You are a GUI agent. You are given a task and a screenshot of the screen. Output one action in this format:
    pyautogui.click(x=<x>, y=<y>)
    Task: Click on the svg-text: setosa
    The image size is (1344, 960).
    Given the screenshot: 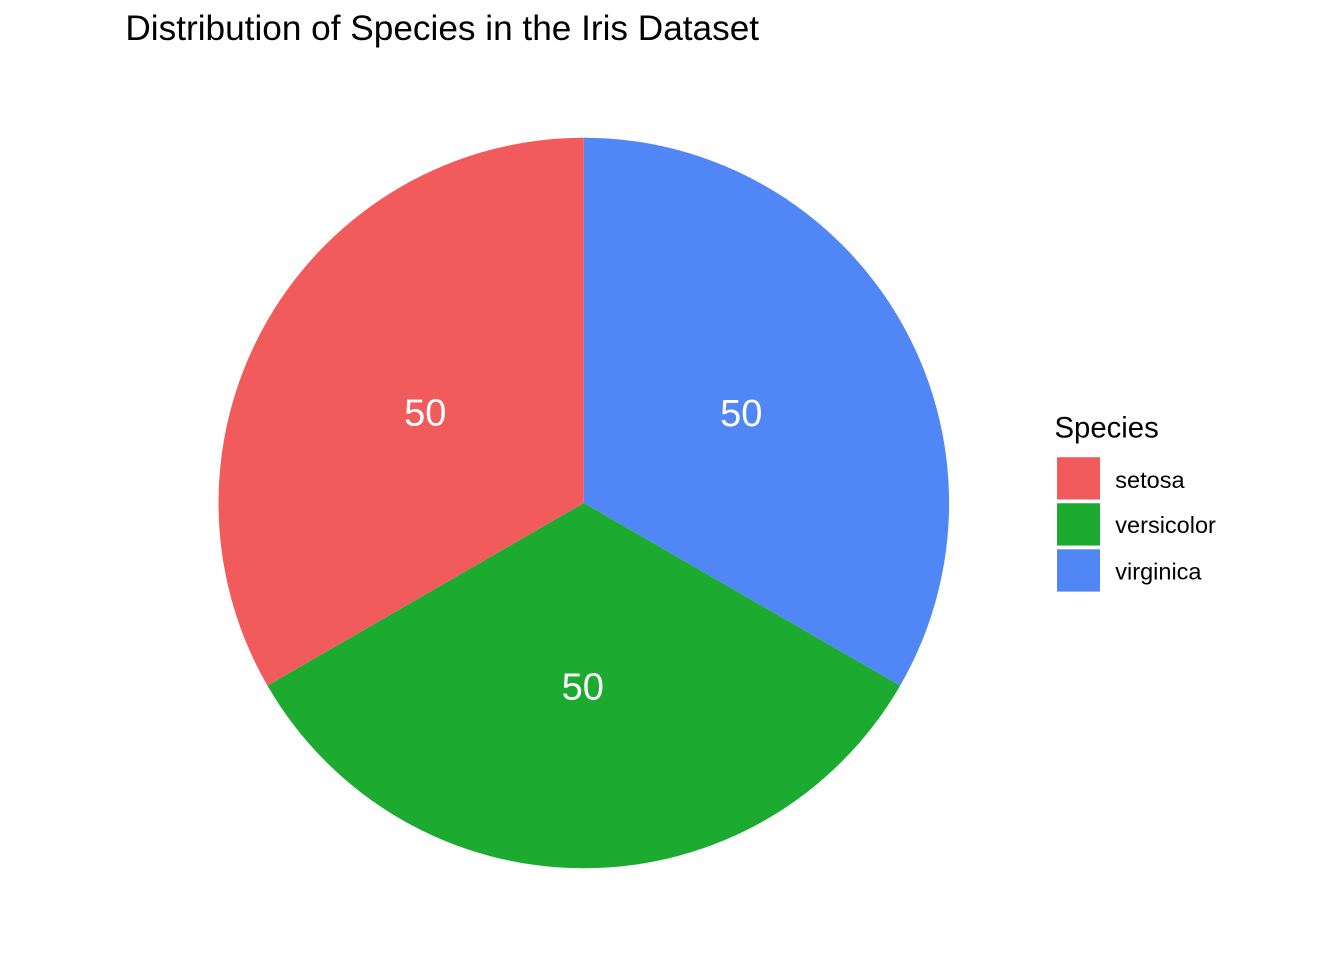 What is the action you would take?
    pyautogui.click(x=1150, y=480)
    